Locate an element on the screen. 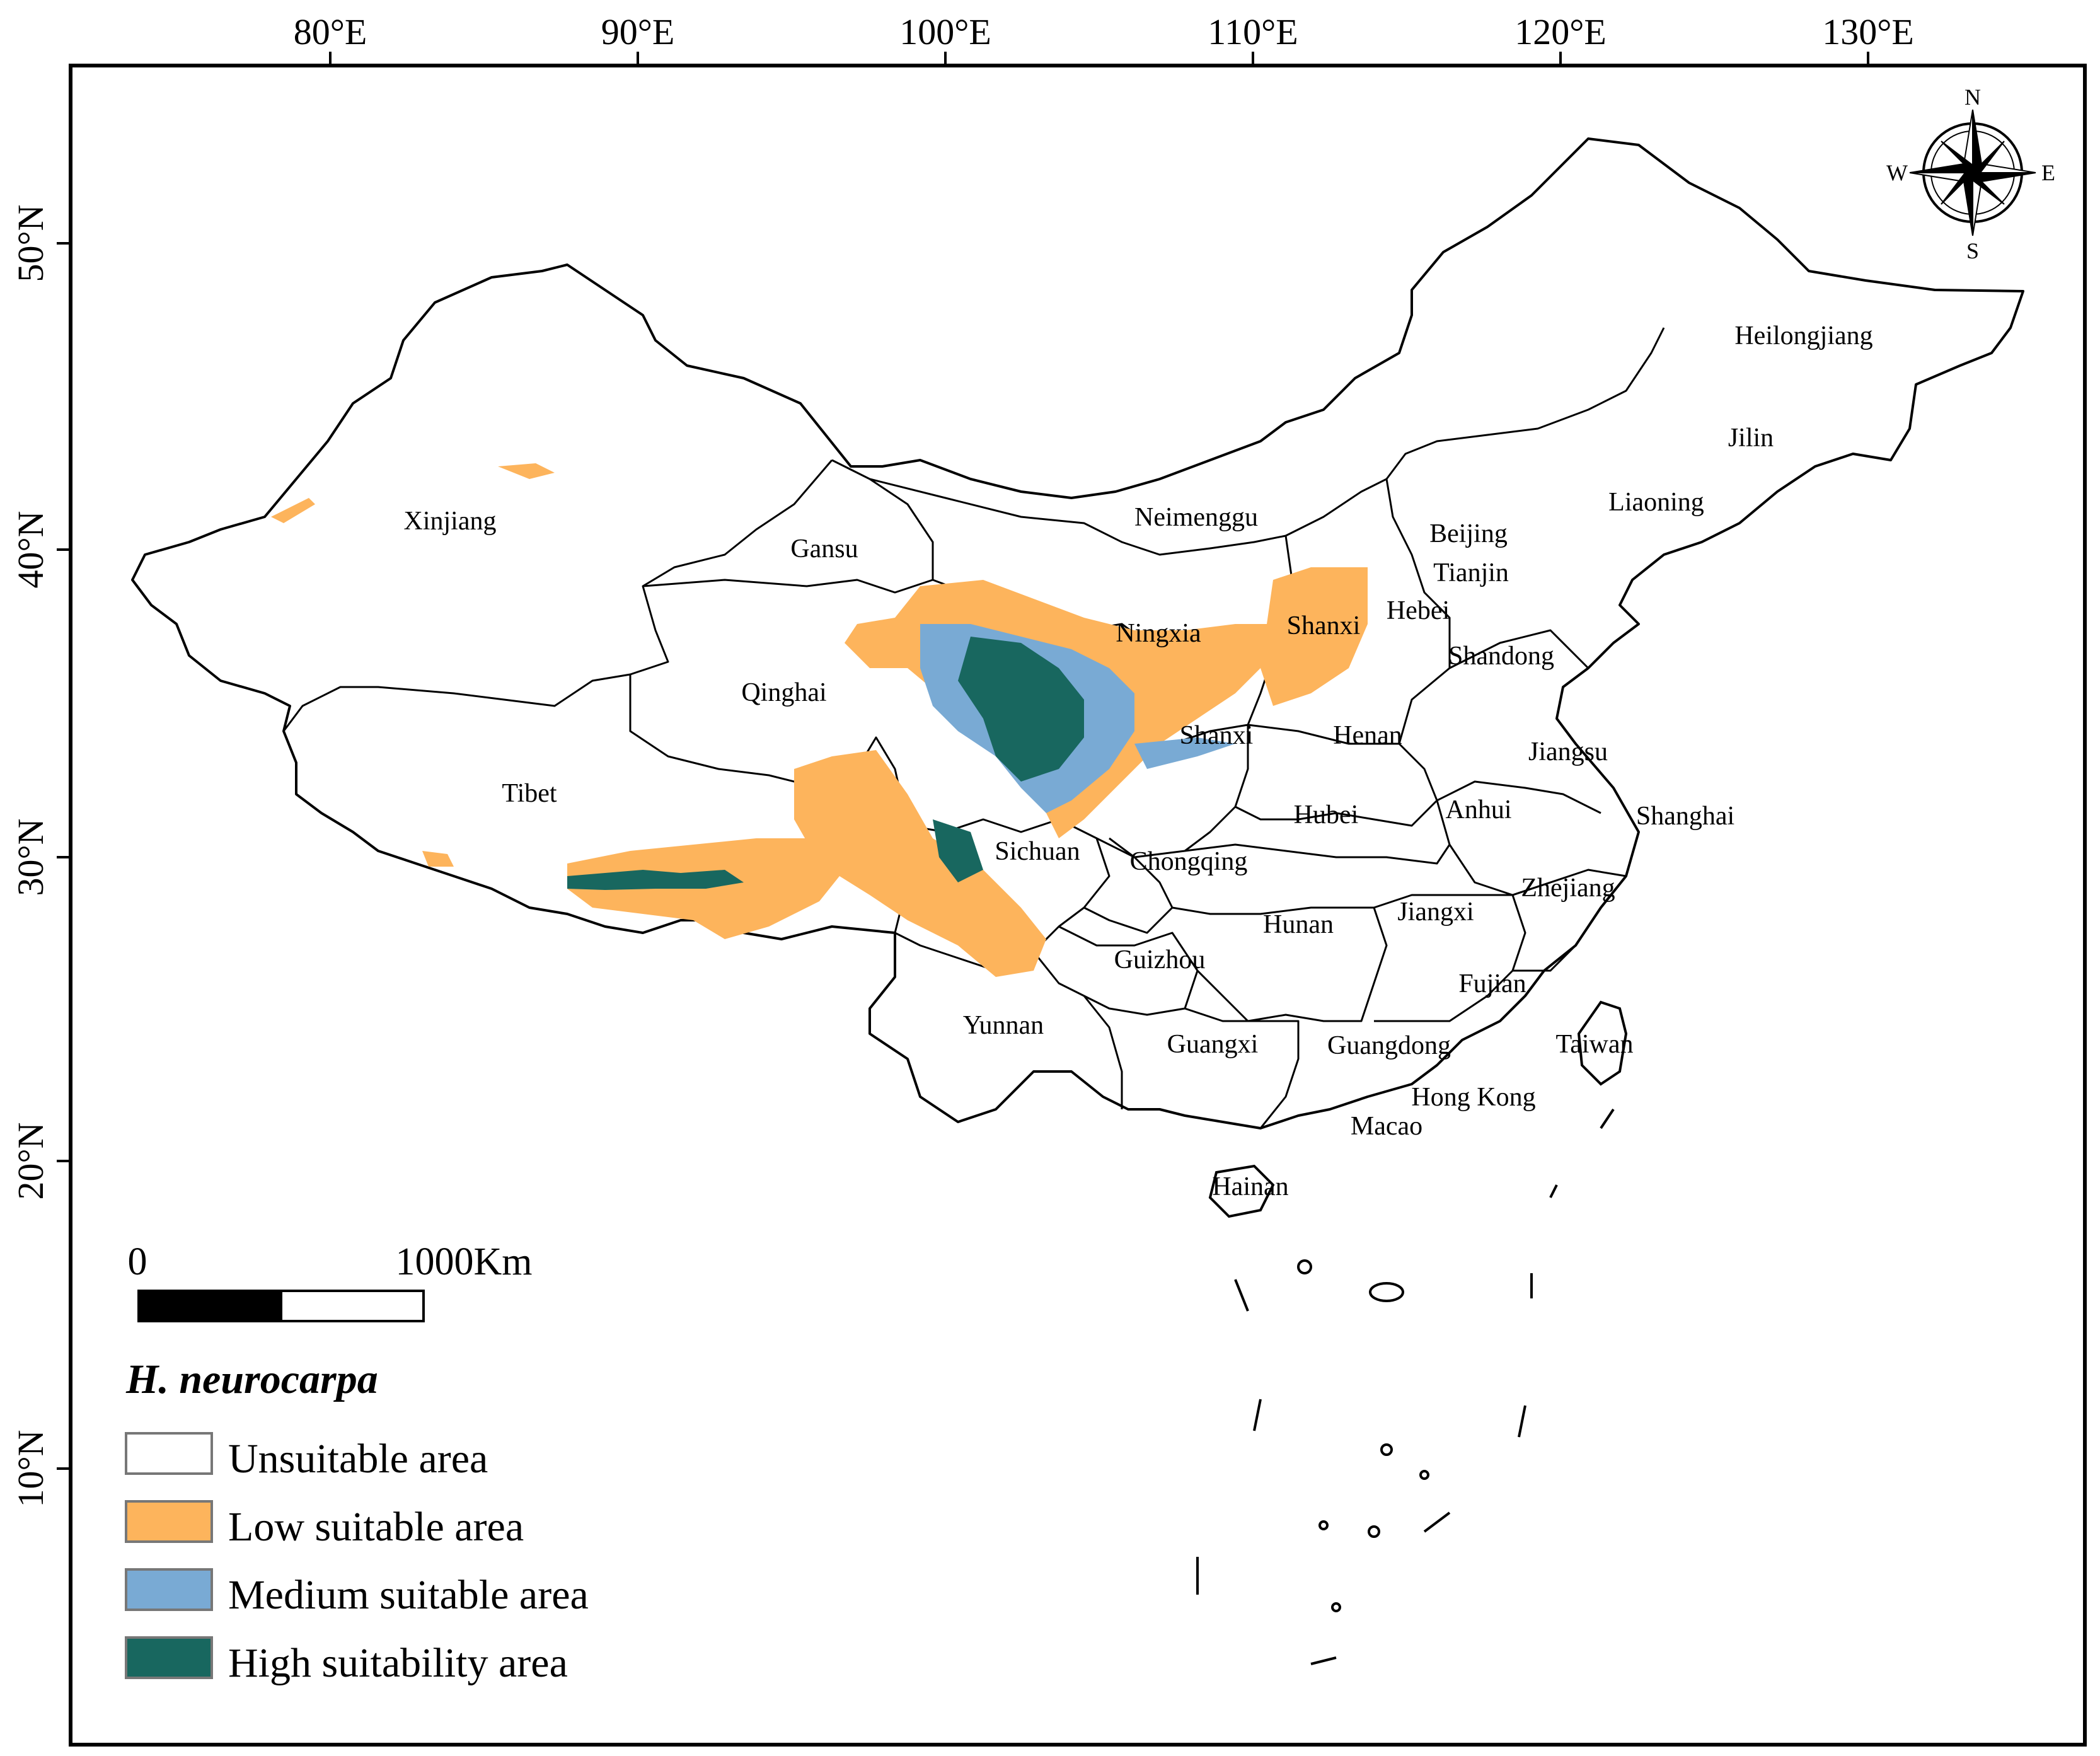  province-label: Hubei is located at coordinates (1326, 814).